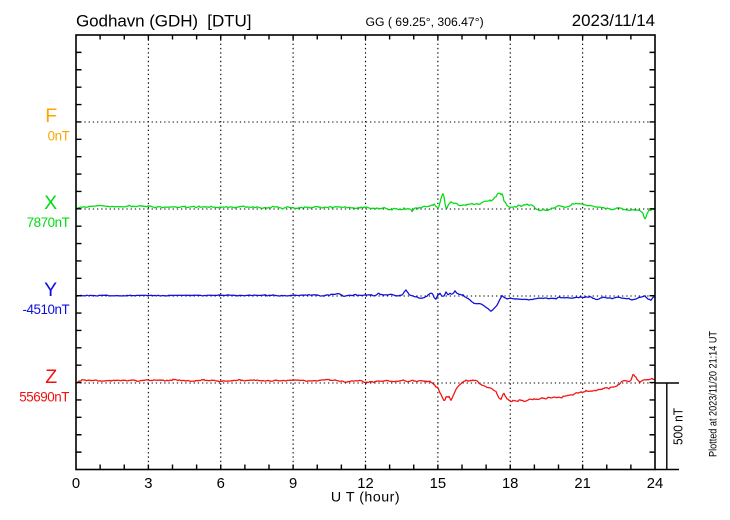 The width and height of the screenshot is (730, 520). Describe the element at coordinates (76, 484) in the screenshot. I see `svg-text: 0` at that location.